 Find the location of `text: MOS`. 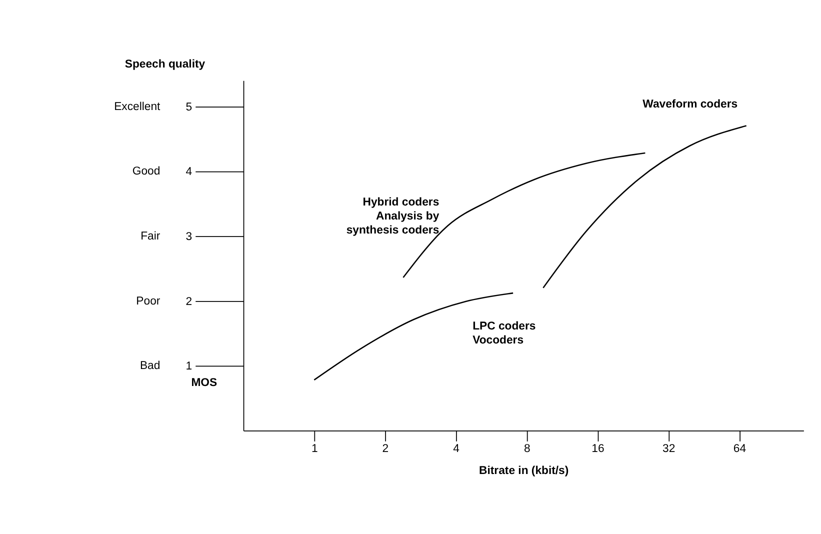

text: MOS is located at coordinates (204, 382).